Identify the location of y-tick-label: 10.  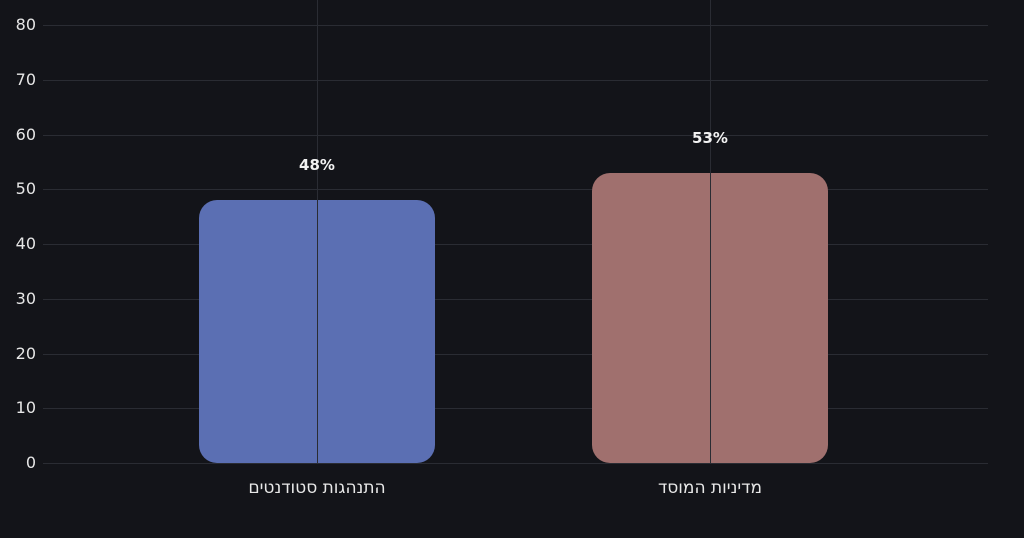
(25, 407).